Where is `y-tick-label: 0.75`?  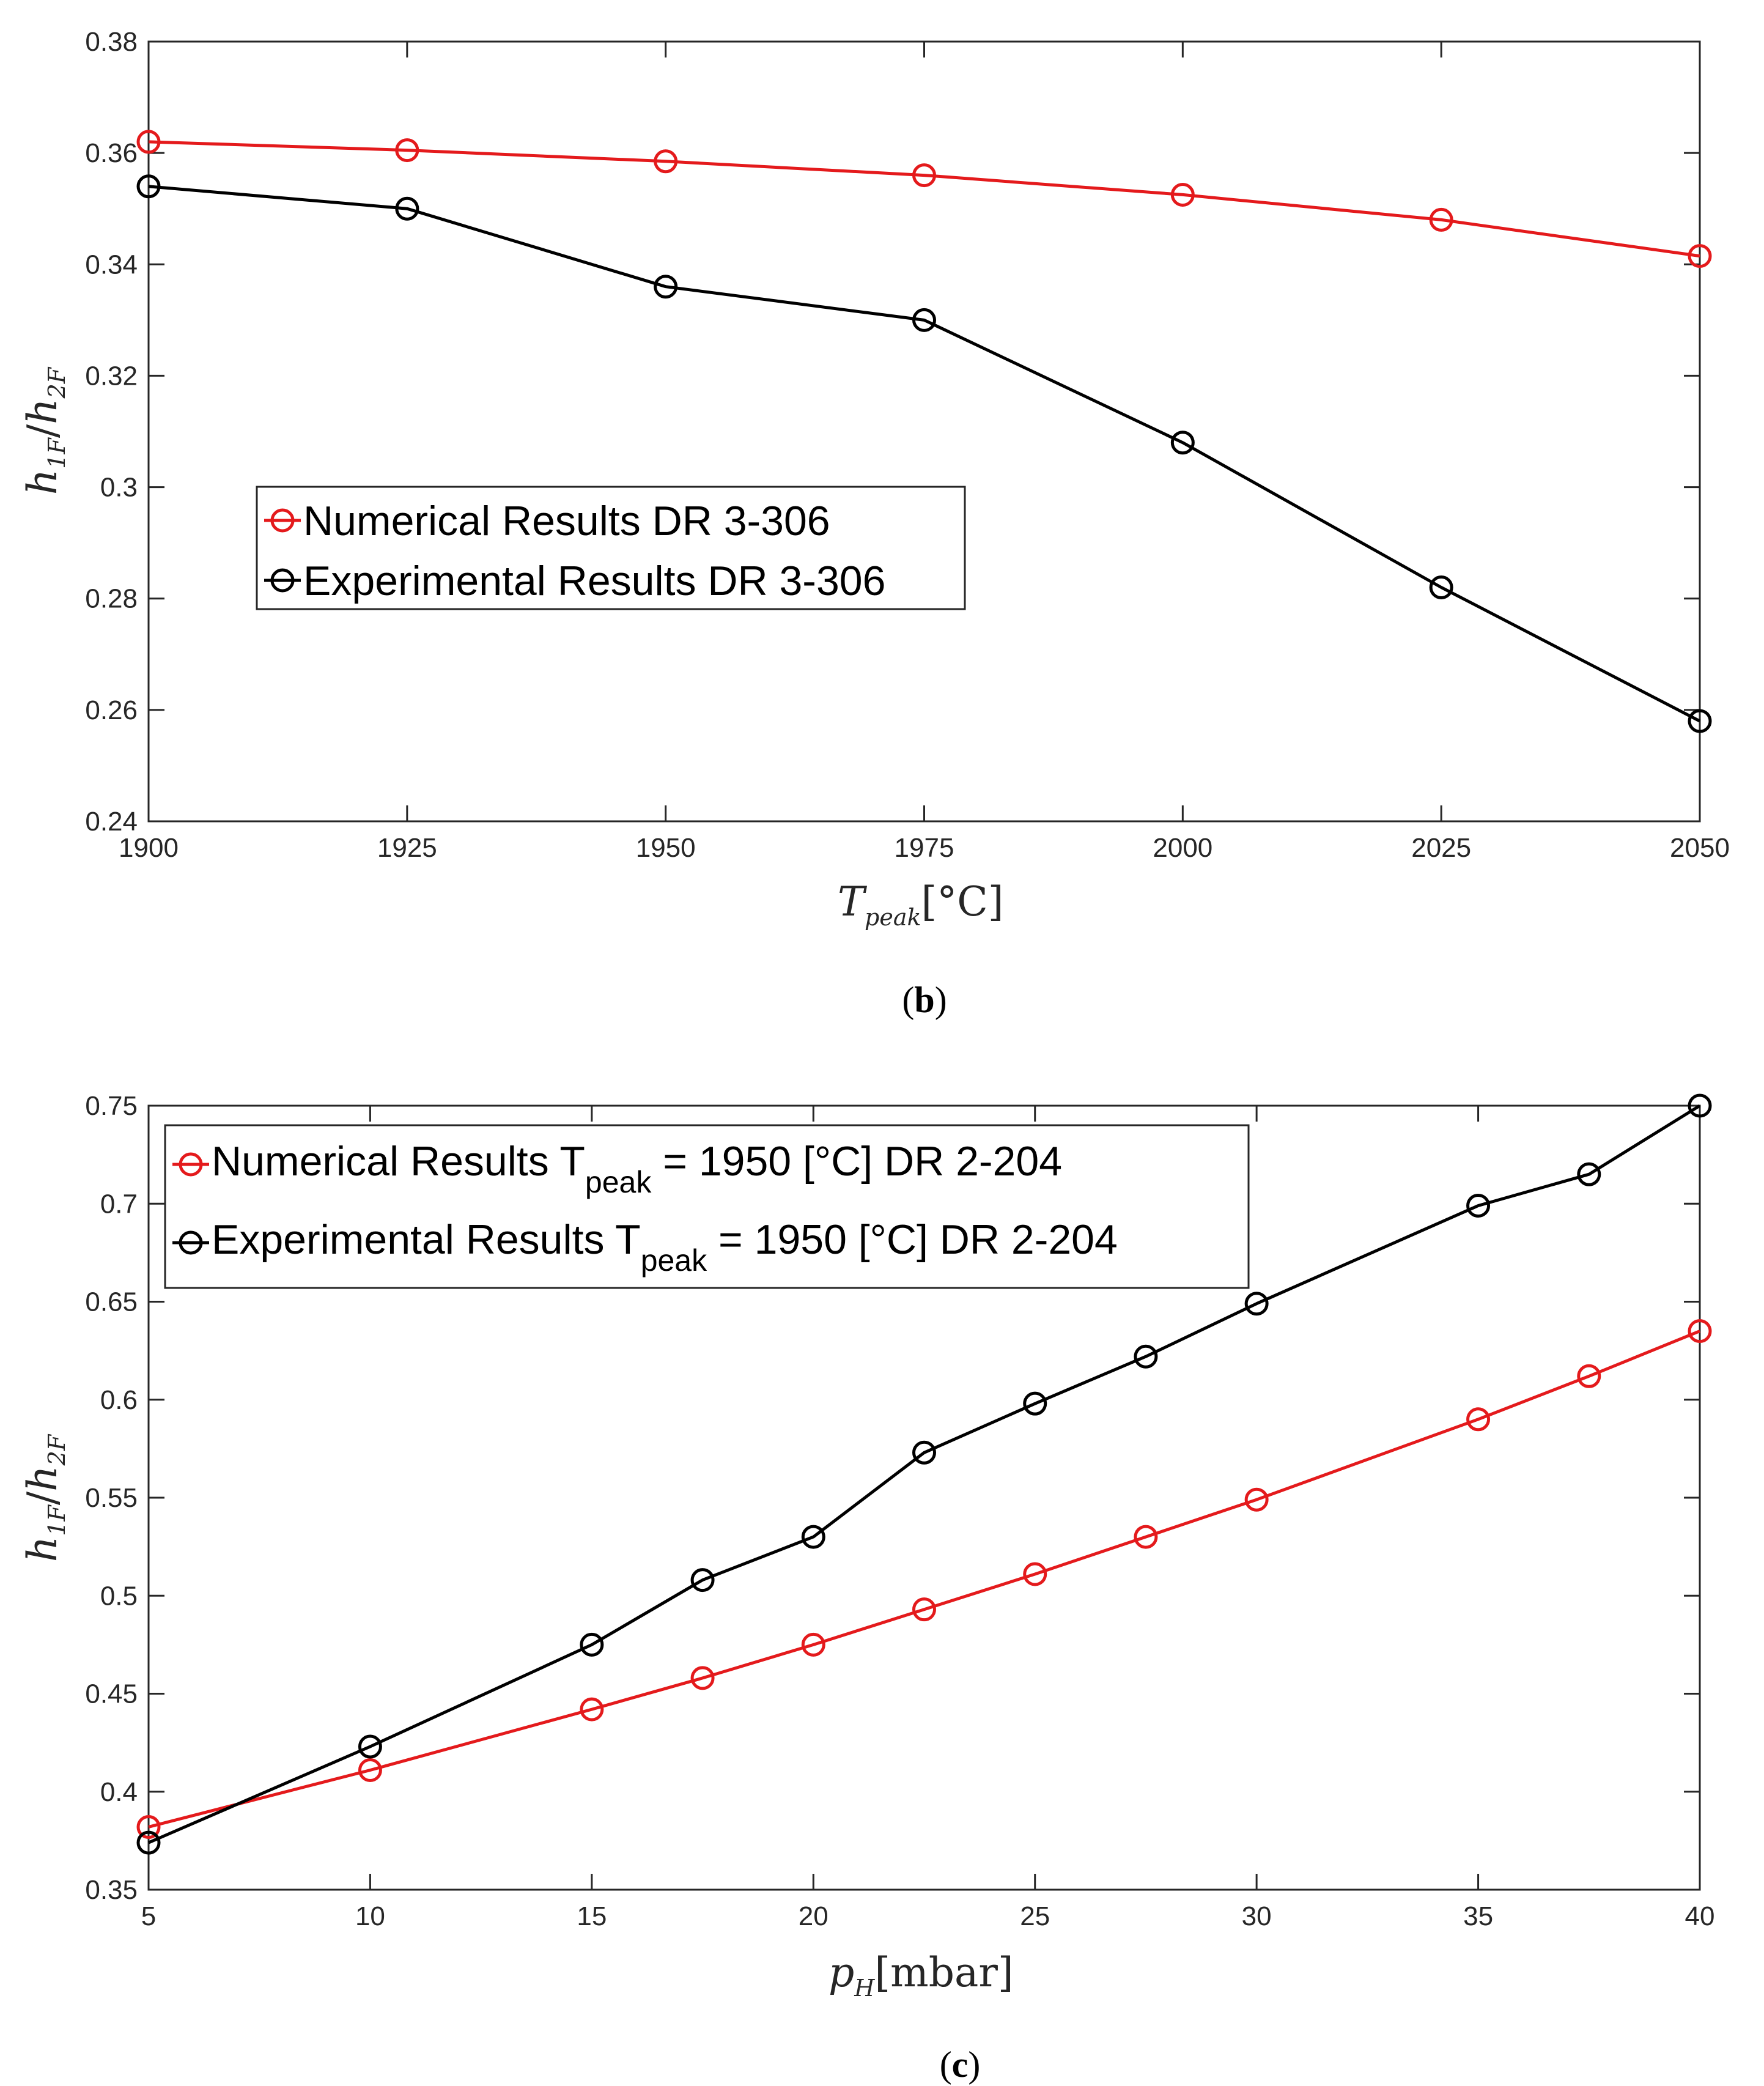 y-tick-label: 0.75 is located at coordinates (111, 1106).